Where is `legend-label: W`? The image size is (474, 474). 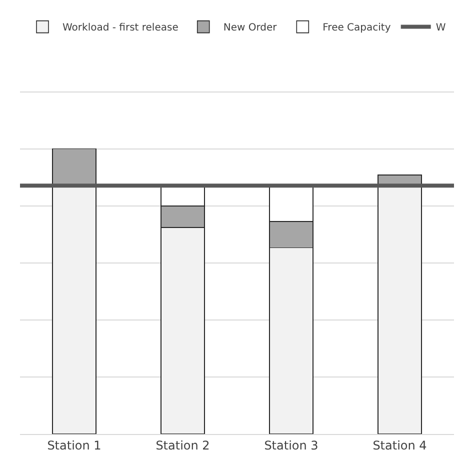
legend-label: W is located at coordinates (441, 28).